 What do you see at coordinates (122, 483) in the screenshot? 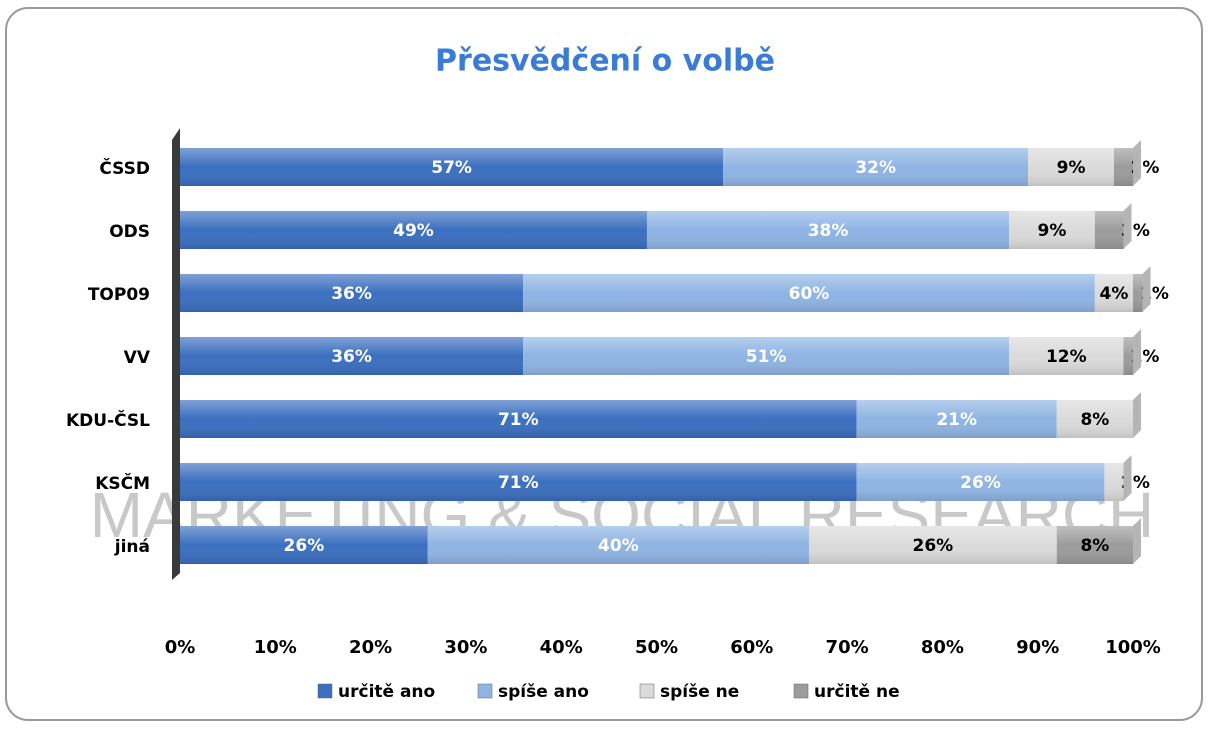
I see `category-label: KSČM` at bounding box center [122, 483].